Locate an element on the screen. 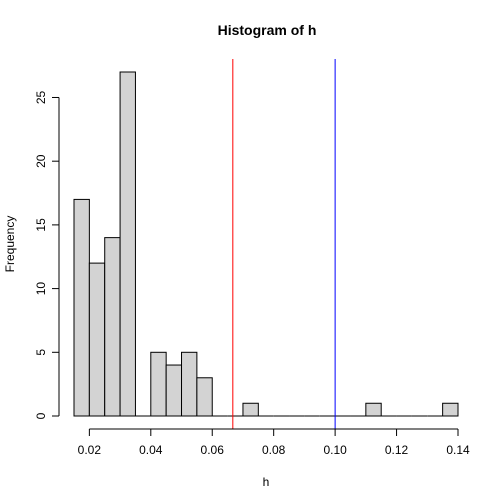 The image size is (504, 504). x-tick-label: 0.02 is located at coordinates (90, 450).